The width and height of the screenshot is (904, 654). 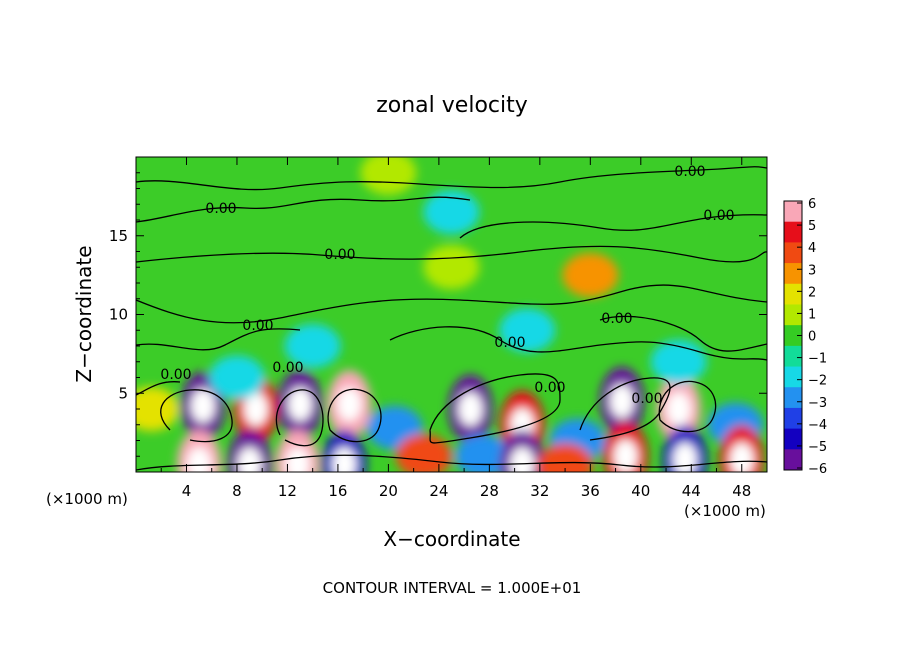 What do you see at coordinates (452, 105) in the screenshot?
I see `chart-title: zonal velocity` at bounding box center [452, 105].